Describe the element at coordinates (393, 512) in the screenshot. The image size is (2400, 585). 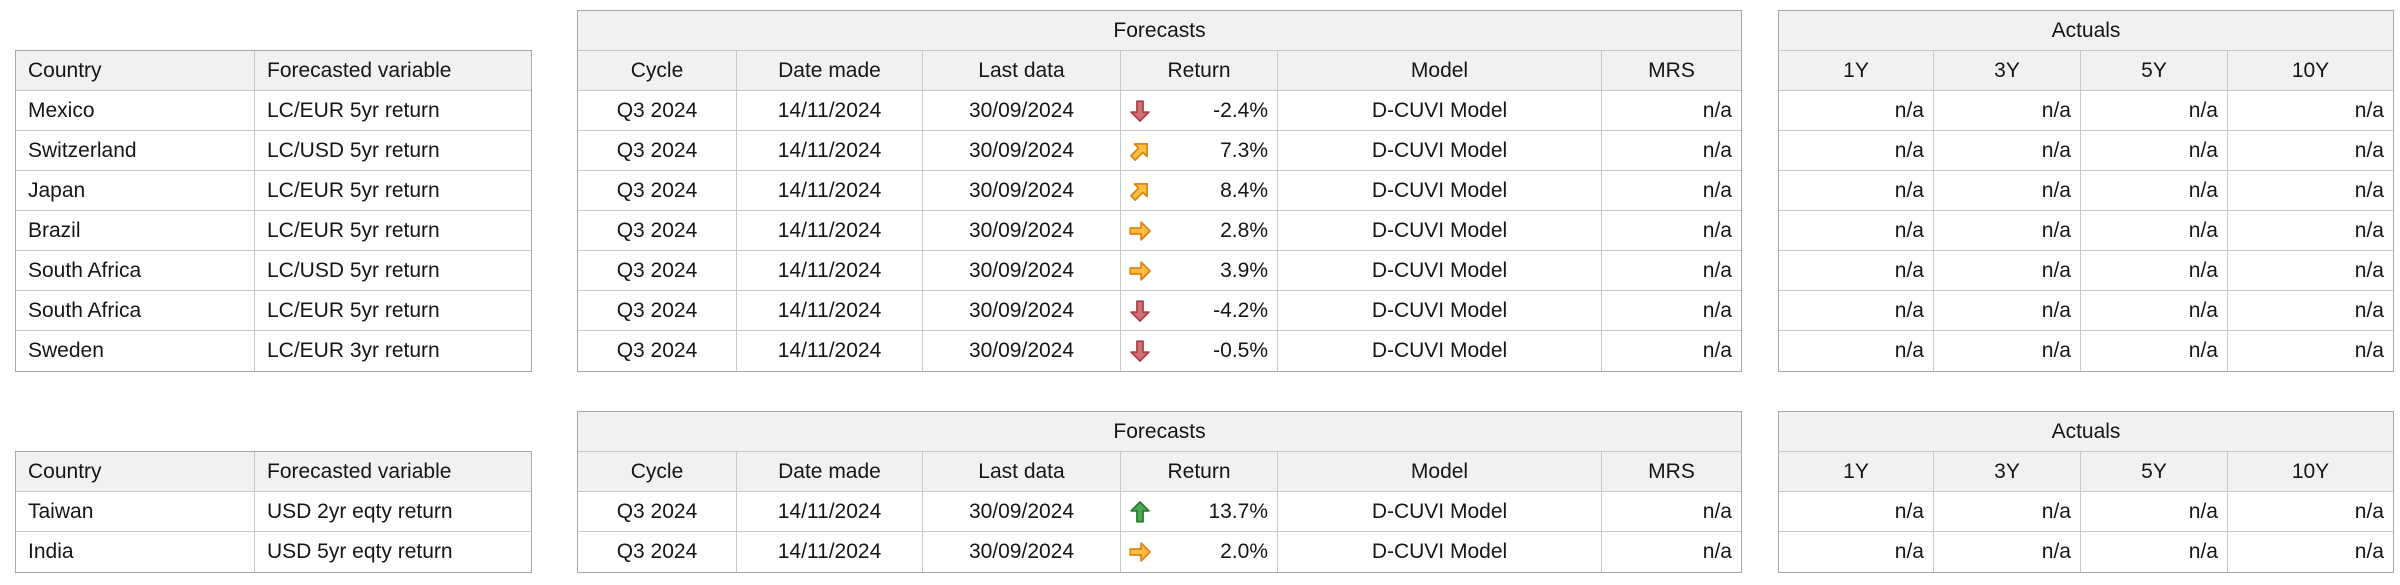
I see `cell-forecasted-variable: USD 2yr eqty return` at that location.